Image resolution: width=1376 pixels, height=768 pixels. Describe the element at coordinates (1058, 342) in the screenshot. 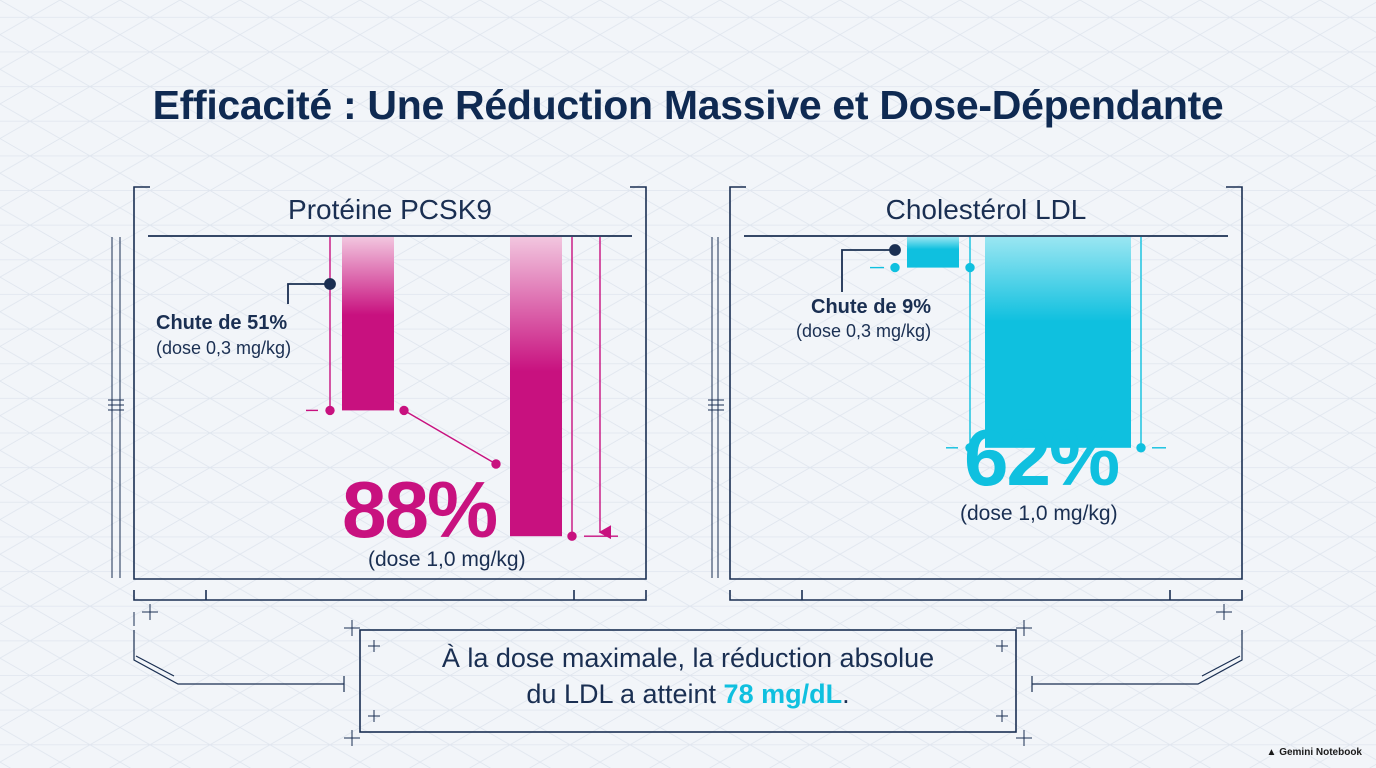

I see `bar-ldl-high-dose` at that location.